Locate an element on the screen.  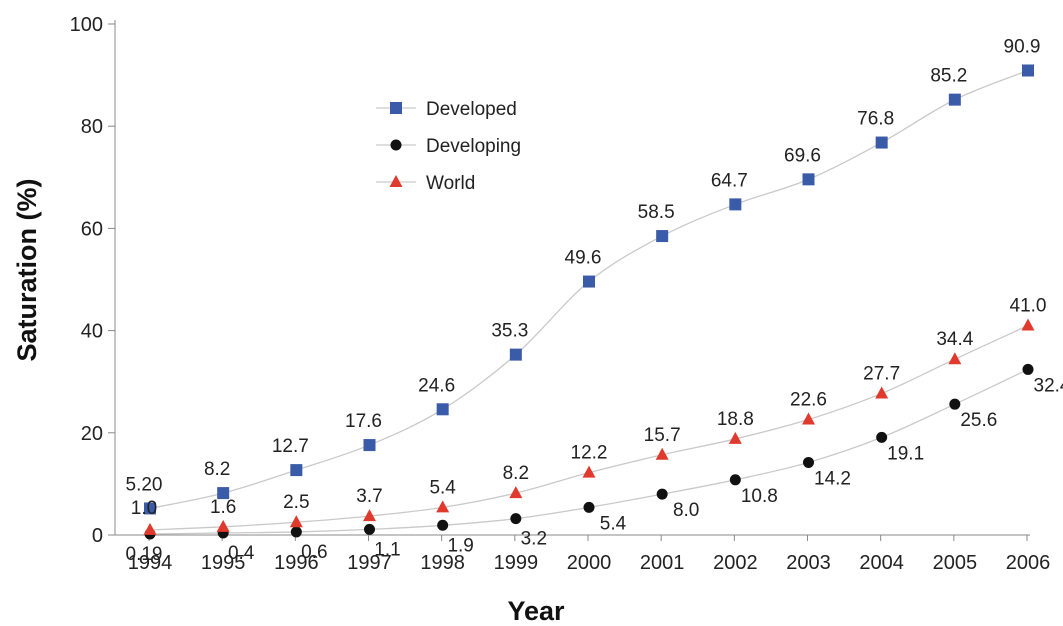
data-label-developed: 5.20 is located at coordinates (144, 484).